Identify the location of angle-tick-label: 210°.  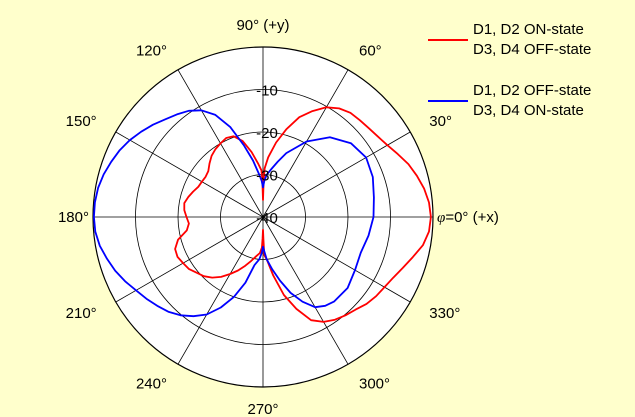
(81, 313).